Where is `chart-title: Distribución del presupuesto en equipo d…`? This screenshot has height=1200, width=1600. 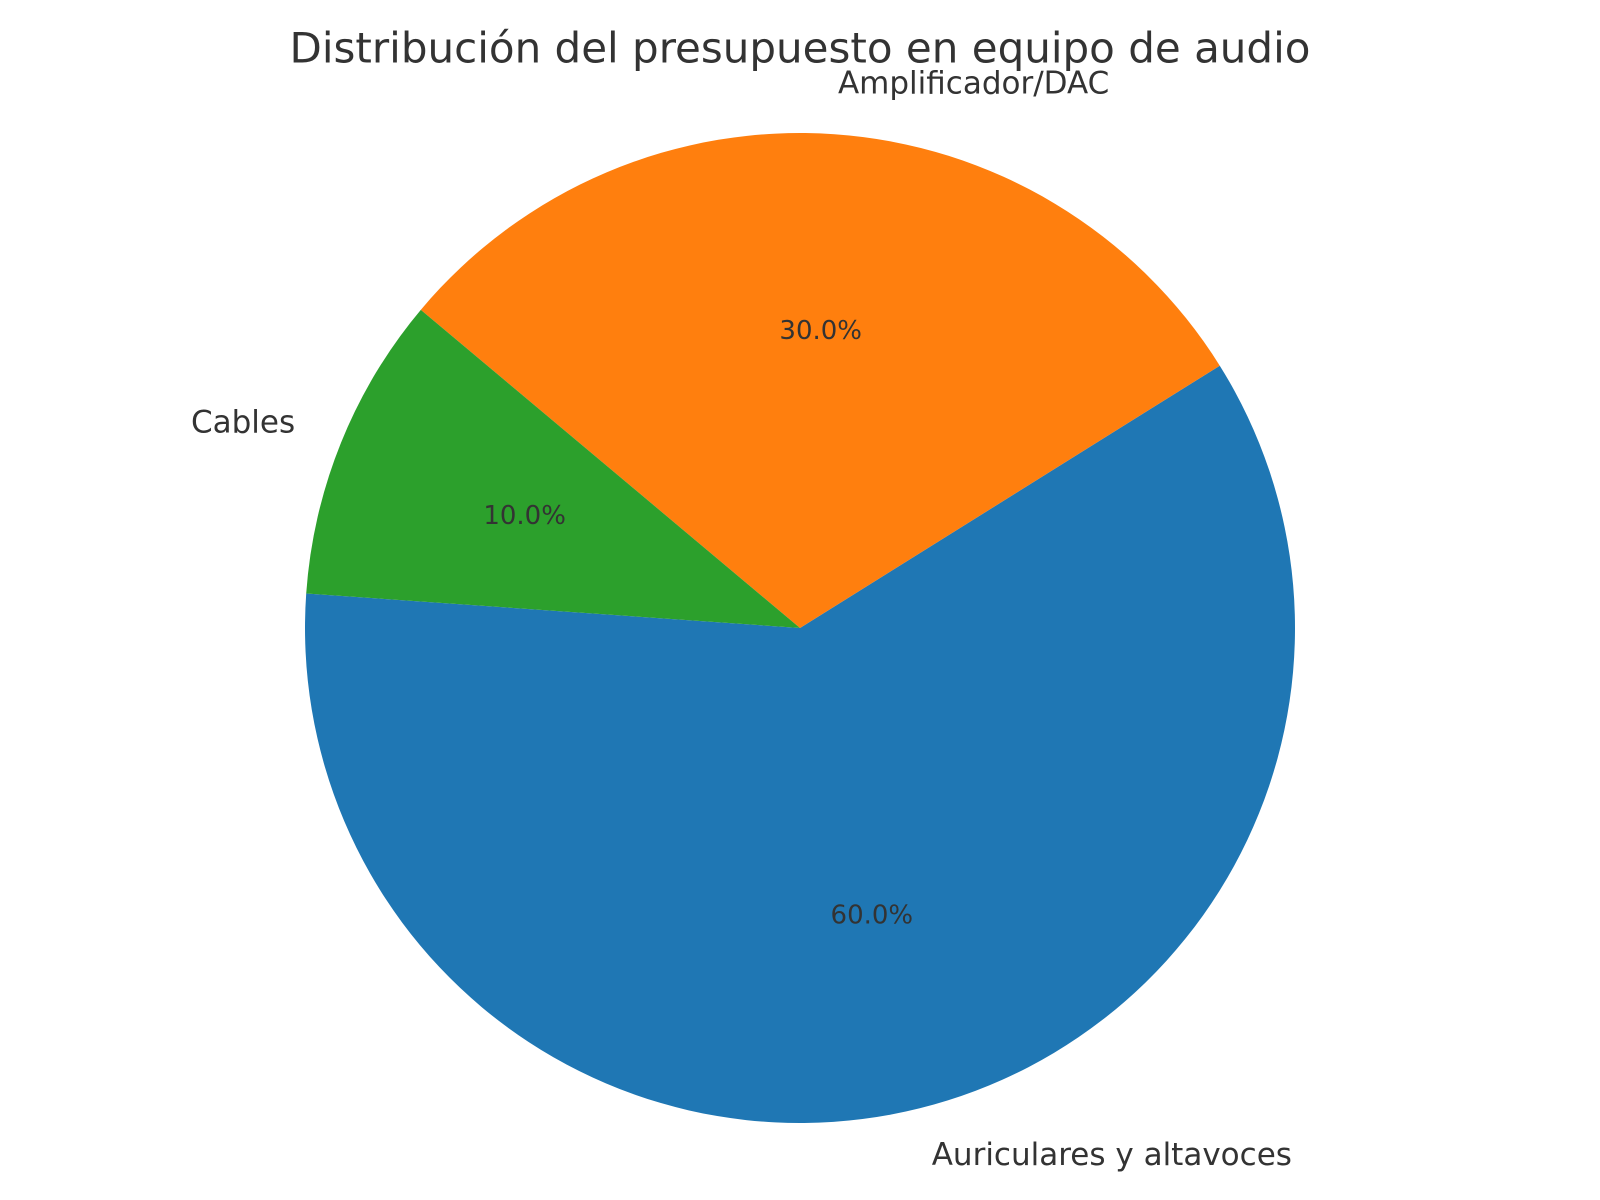 chart-title: Distribución del presupuesto en equipo d… is located at coordinates (800, 48).